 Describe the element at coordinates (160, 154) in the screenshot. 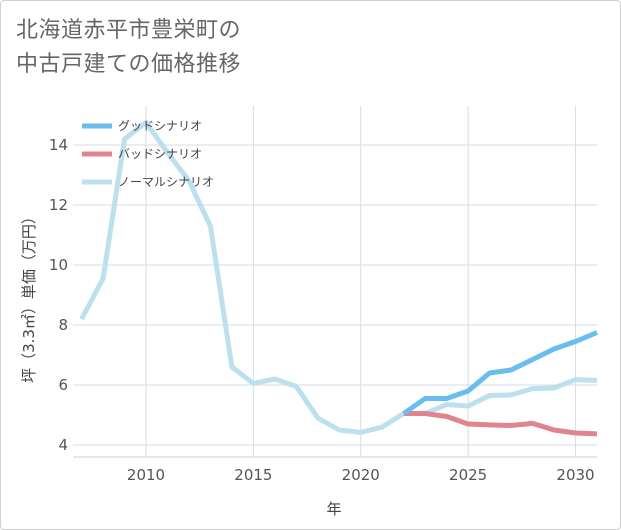

I see `legend-label-1: バッドシナリオ` at that location.